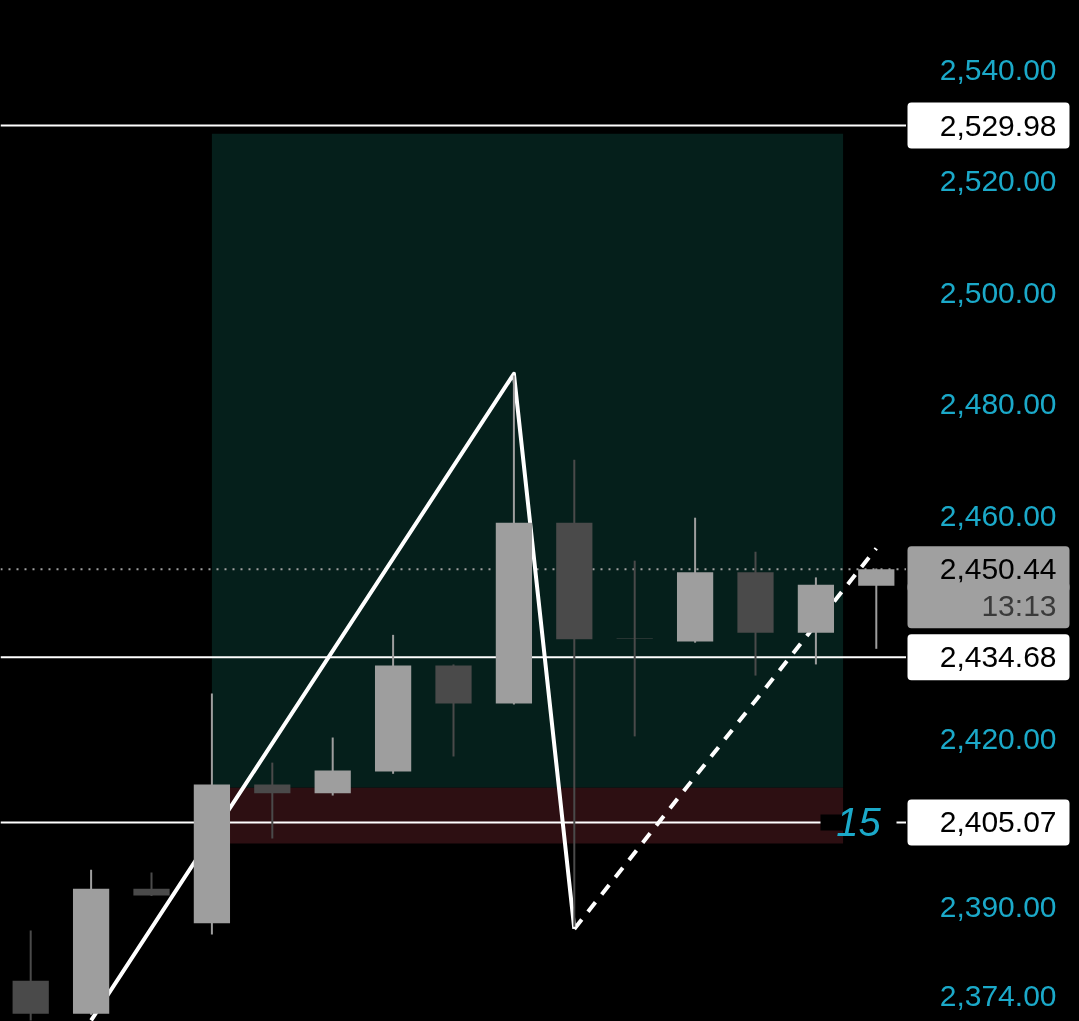 The image size is (1079, 1021). What do you see at coordinates (1019, 605) in the screenshot?
I see `text: 13:13` at bounding box center [1019, 605].